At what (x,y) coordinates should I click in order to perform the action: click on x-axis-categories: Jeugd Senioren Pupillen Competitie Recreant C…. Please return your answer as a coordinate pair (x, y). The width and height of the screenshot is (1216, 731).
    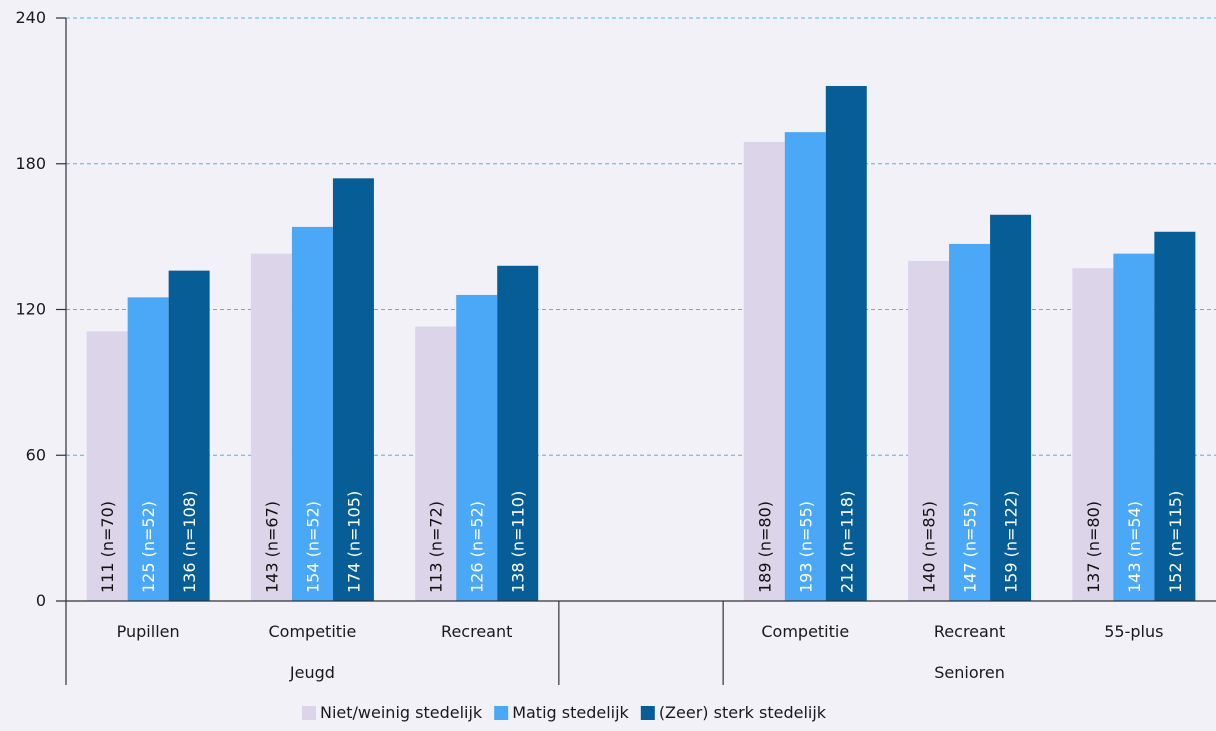
    Looking at the image, I should click on (640, 652).